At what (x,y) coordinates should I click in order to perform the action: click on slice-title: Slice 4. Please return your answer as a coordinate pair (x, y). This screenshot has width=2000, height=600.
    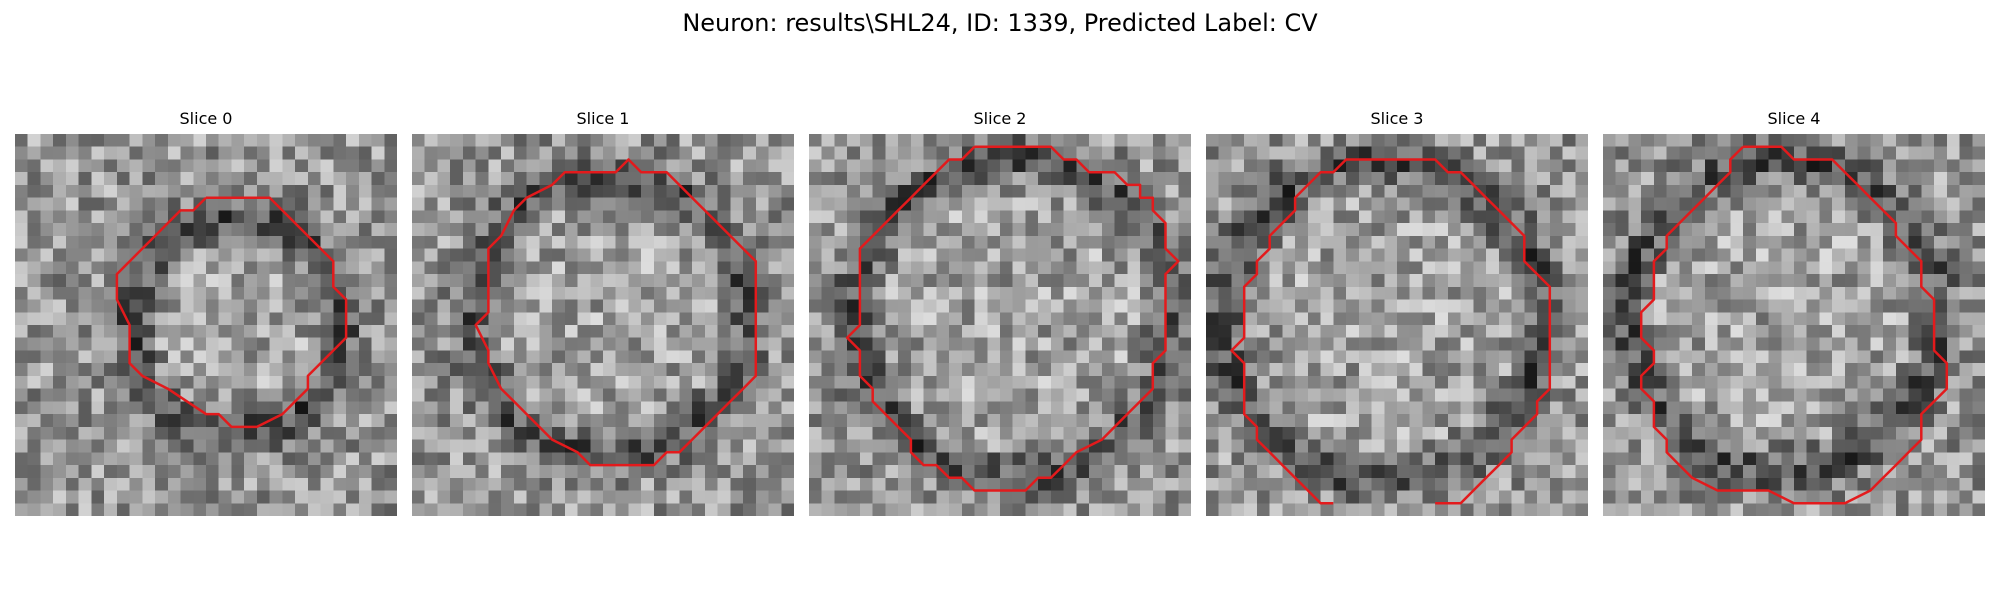
    Looking at the image, I should click on (1794, 118).